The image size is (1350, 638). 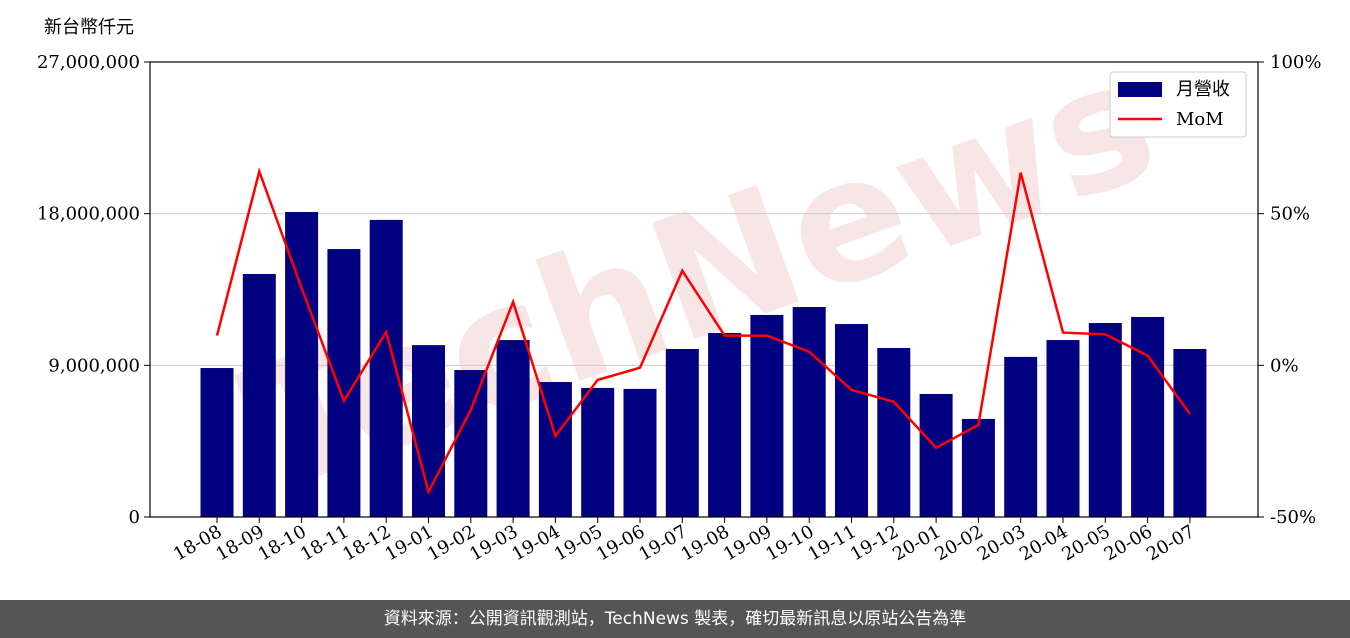 What do you see at coordinates (94, 365) in the screenshot?
I see `y-tick-label: 9,000,000` at bounding box center [94, 365].